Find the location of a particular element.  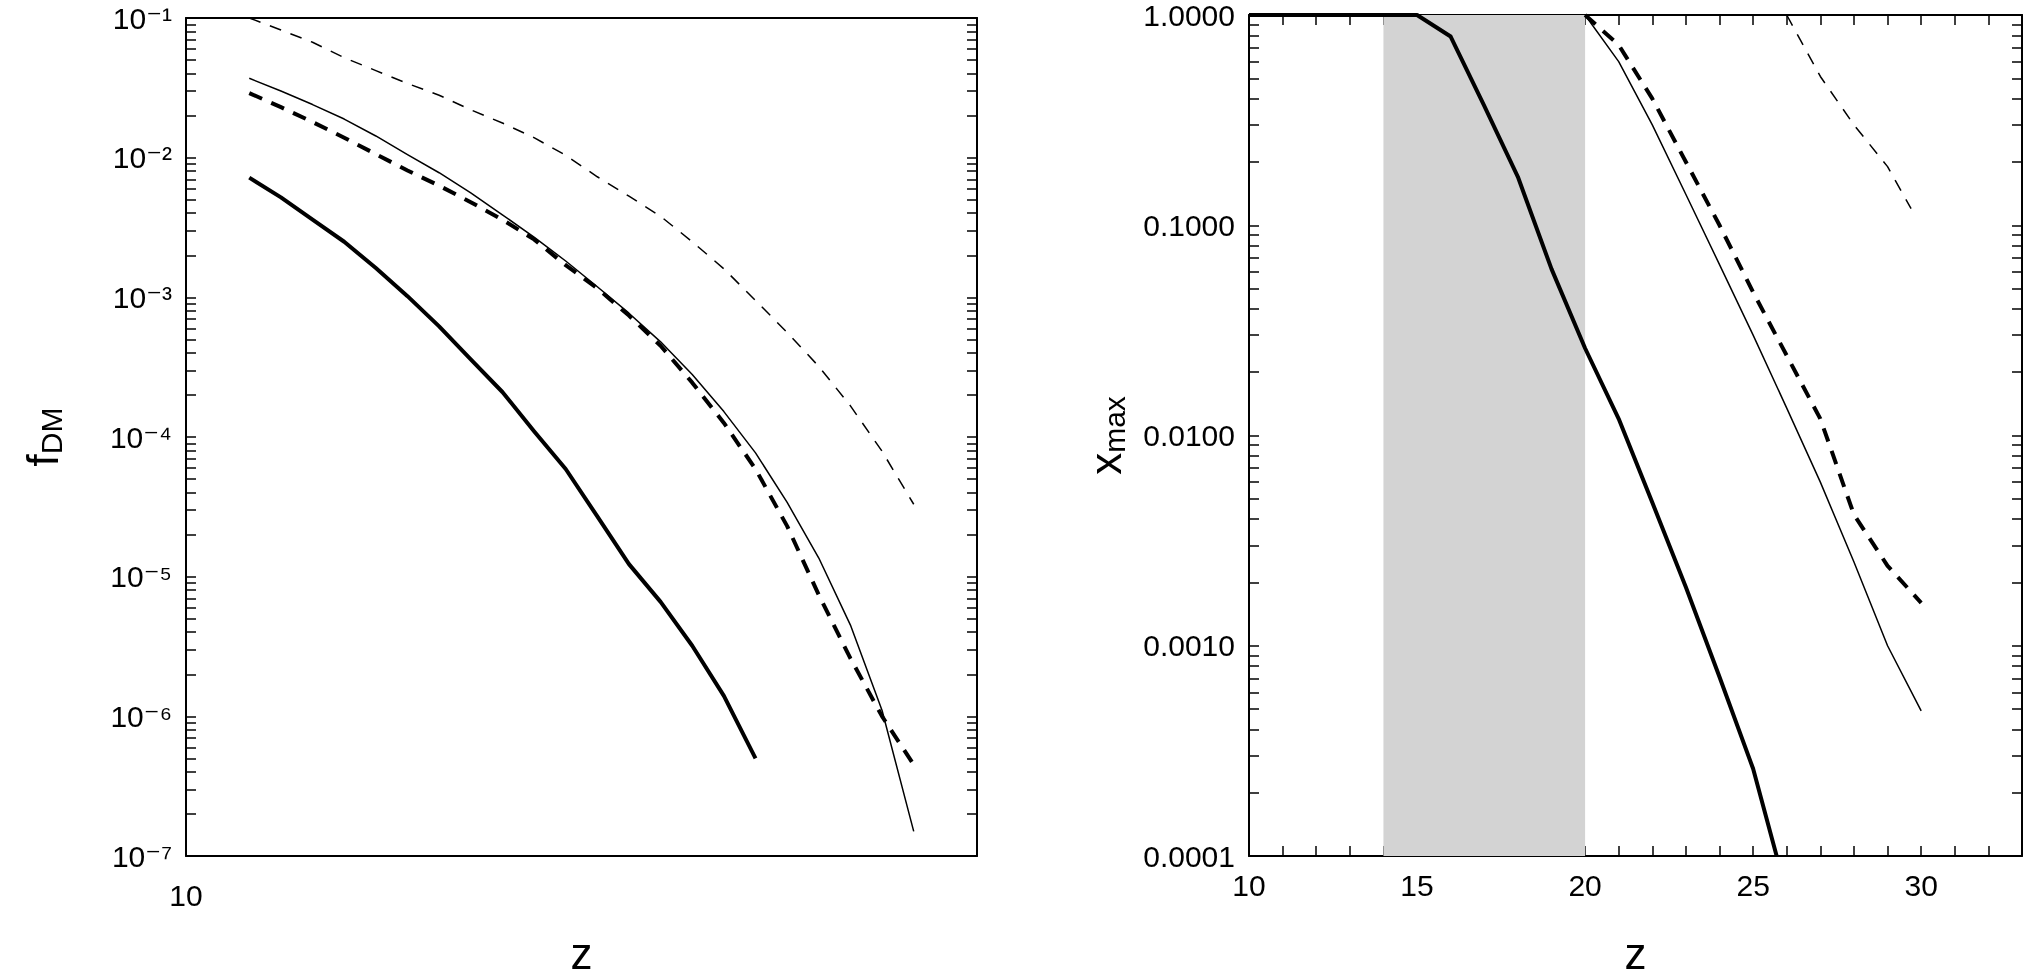

y-tick-label: 0.0100 is located at coordinates (1189, 435).